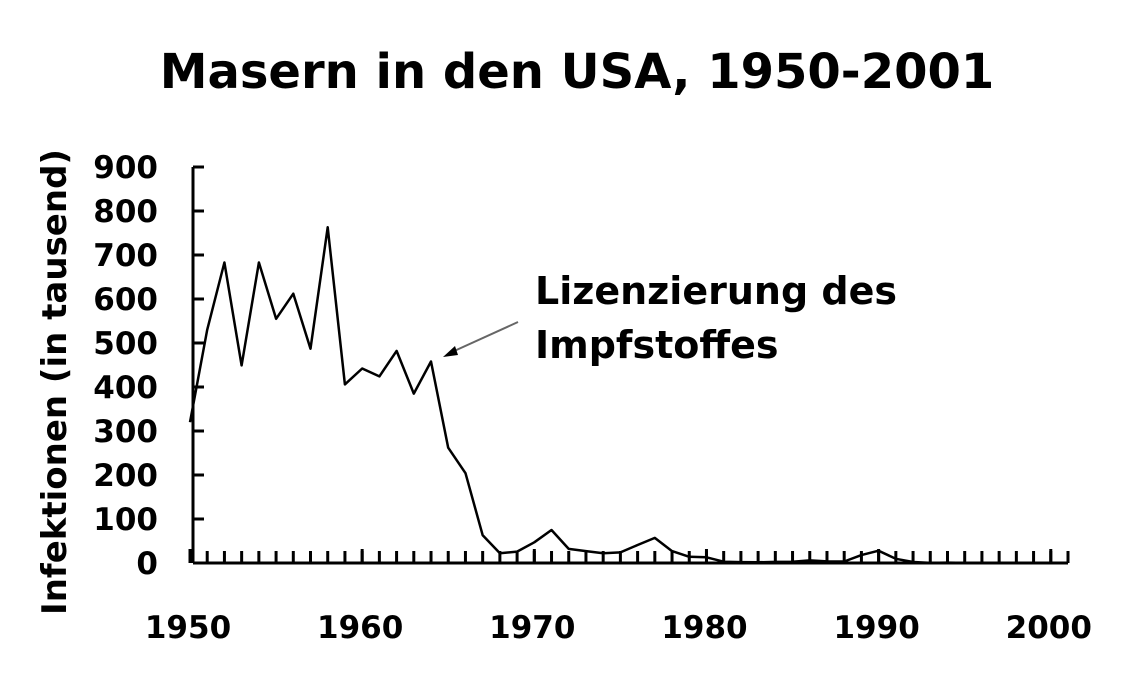  Describe the element at coordinates (657, 345) in the screenshot. I see `annotation: Impfstoffes` at that location.